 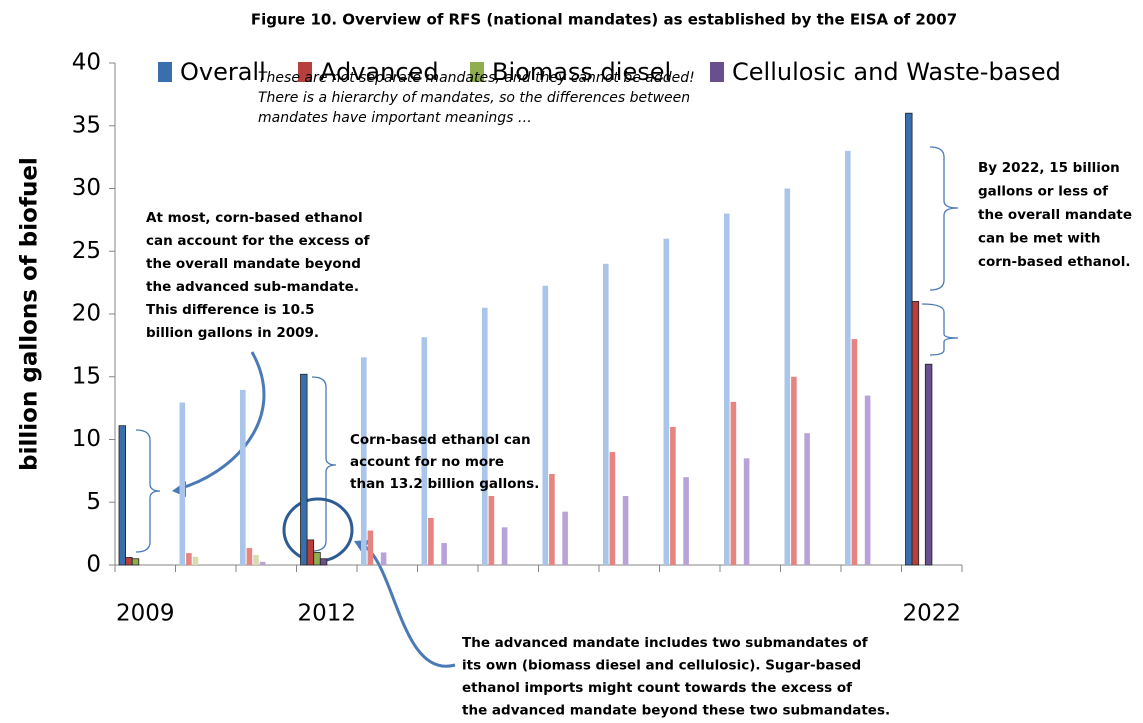 What do you see at coordinates (86, 439) in the screenshot?
I see `y-tick-label: 10` at bounding box center [86, 439].